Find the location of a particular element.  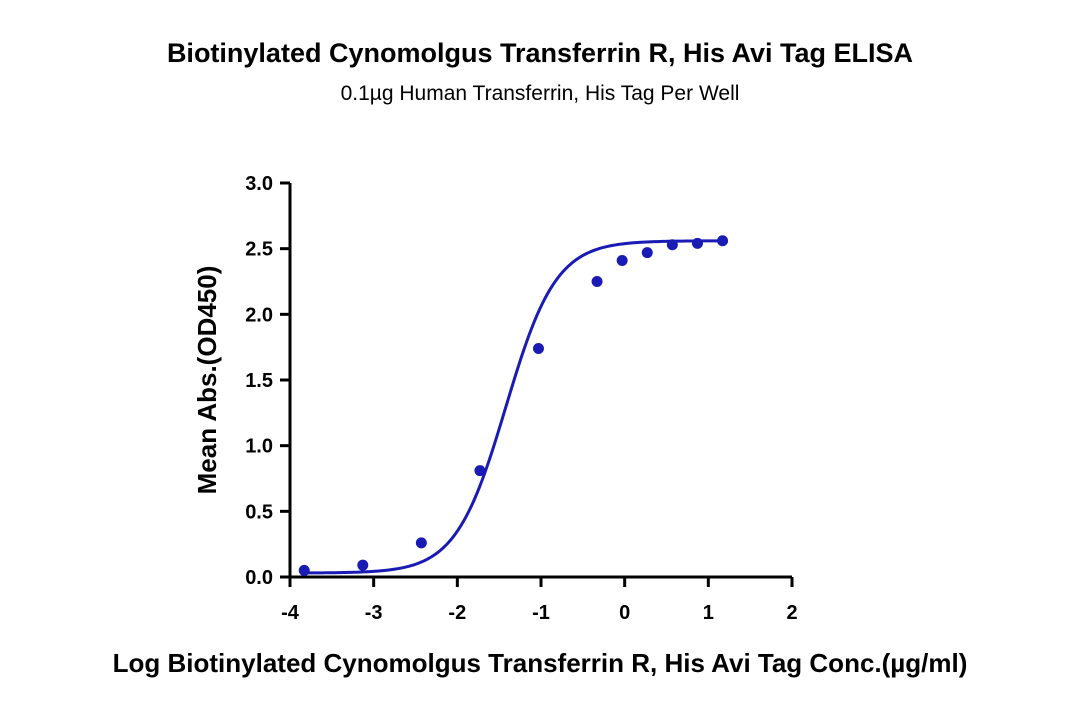

y-axis-label: Mean Abs.(OD450) is located at coordinates (207, 380).